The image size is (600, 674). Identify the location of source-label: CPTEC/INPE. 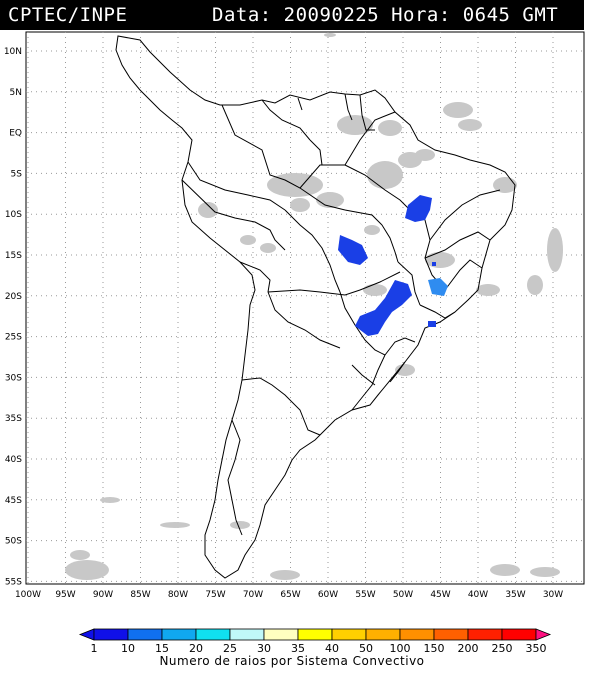
(68, 15).